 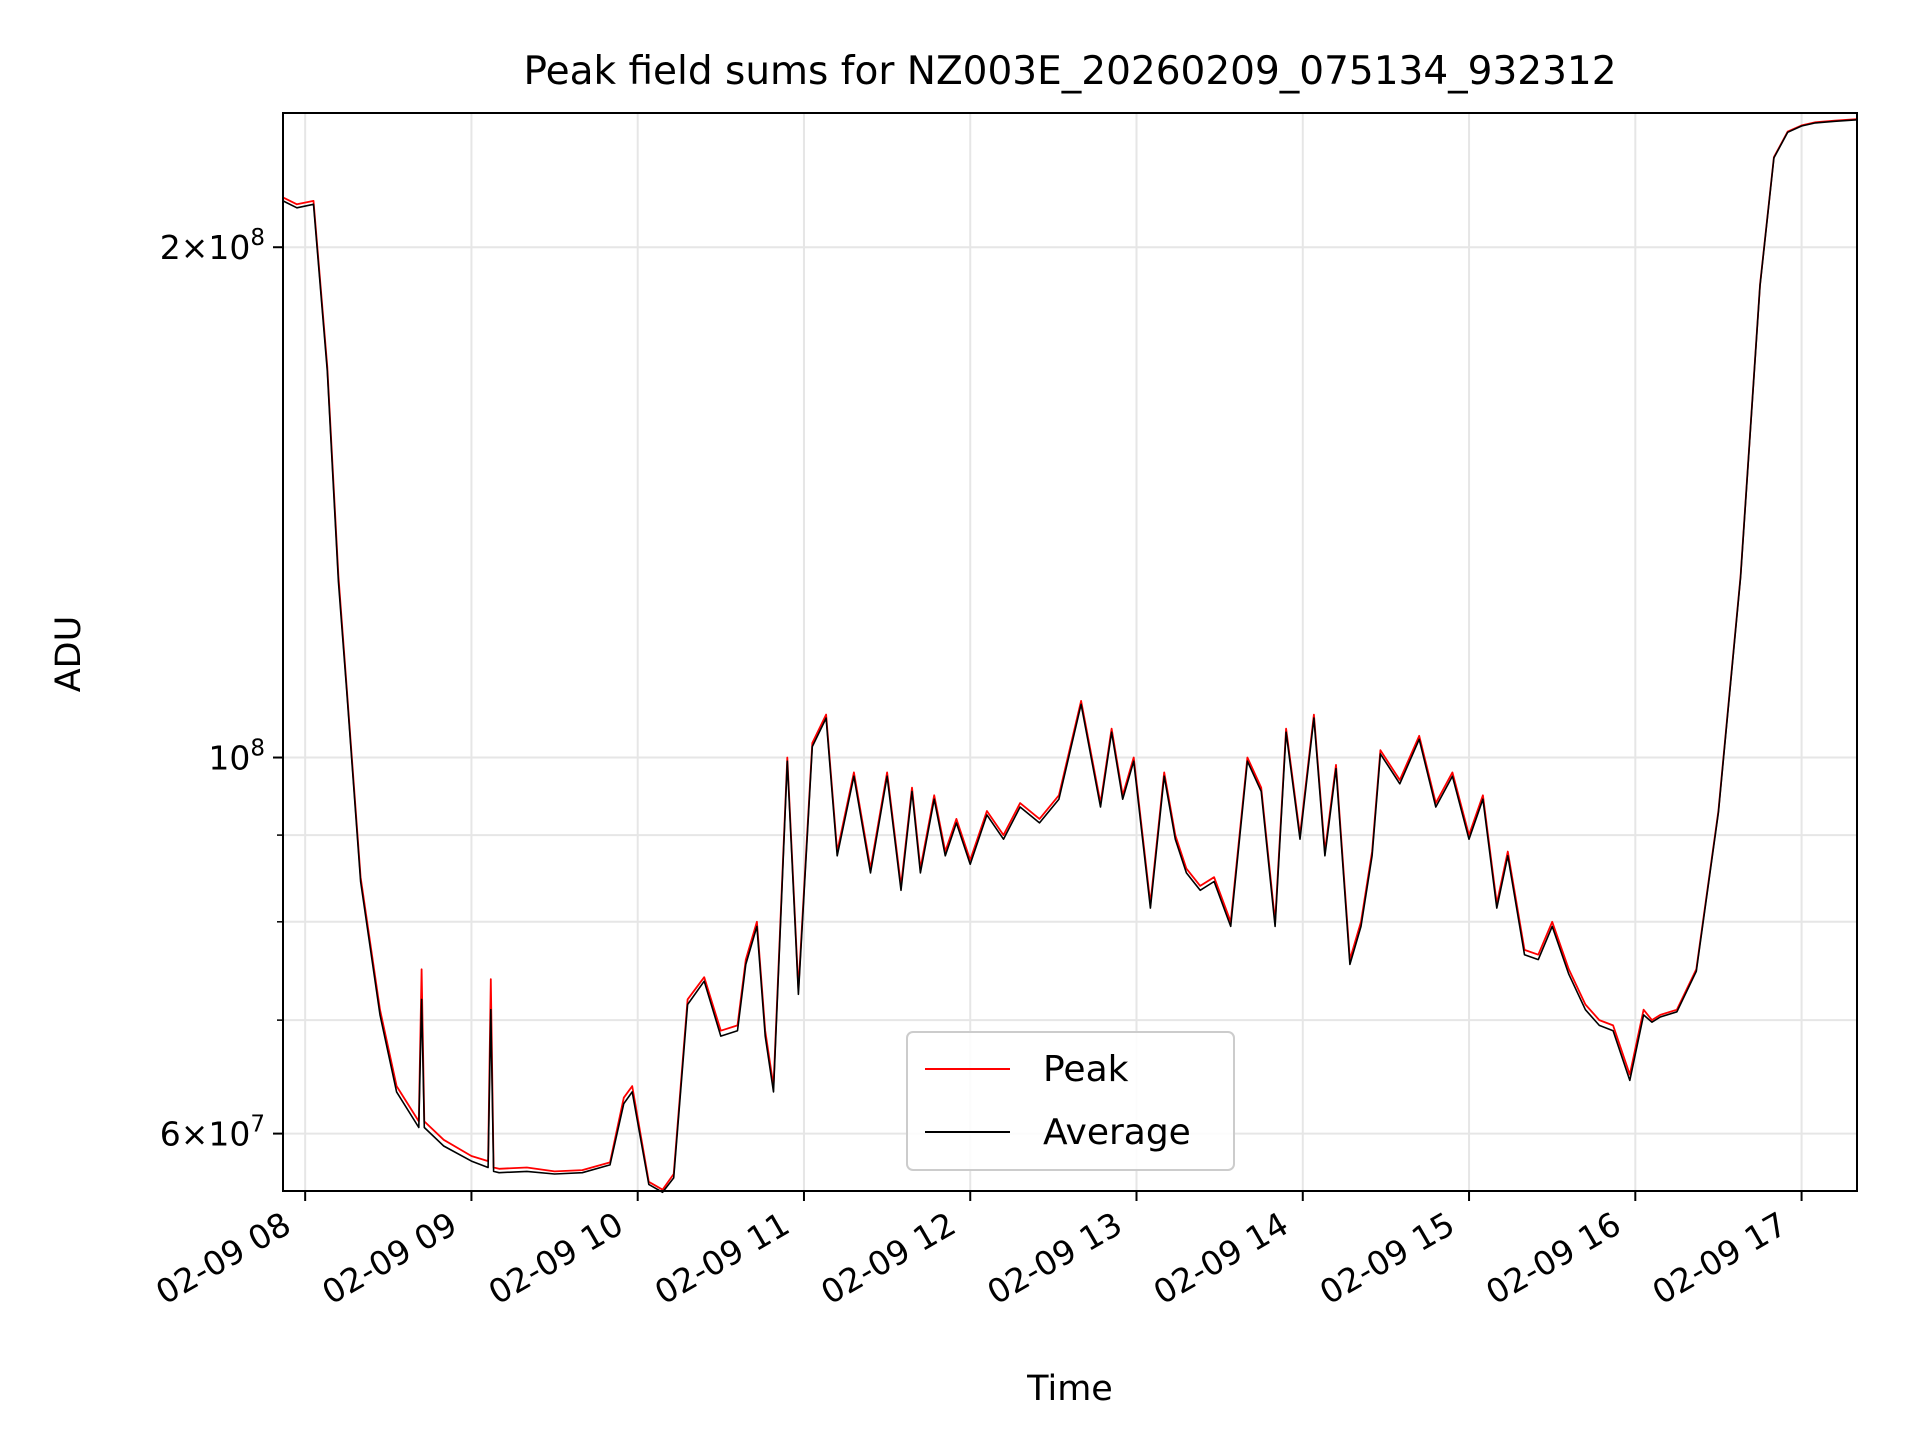 What do you see at coordinates (1387, 1258) in the screenshot?
I see `x-tick-label: 02-09 15` at bounding box center [1387, 1258].